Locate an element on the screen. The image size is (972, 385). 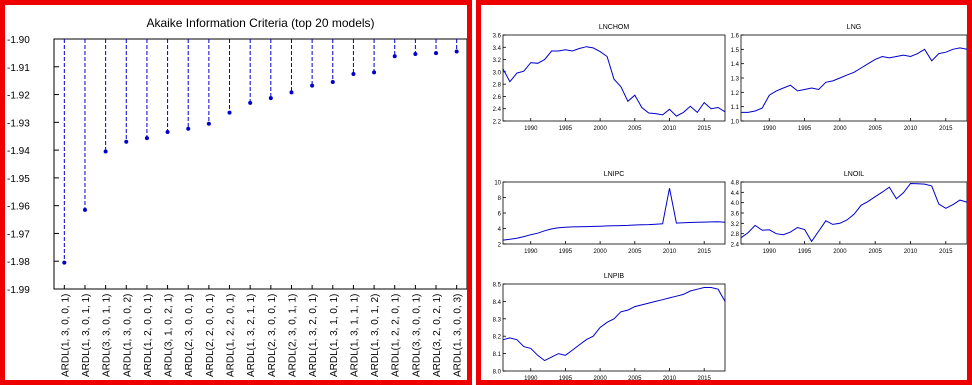
lng-x-tick-label: 2015 is located at coordinates (946, 129).